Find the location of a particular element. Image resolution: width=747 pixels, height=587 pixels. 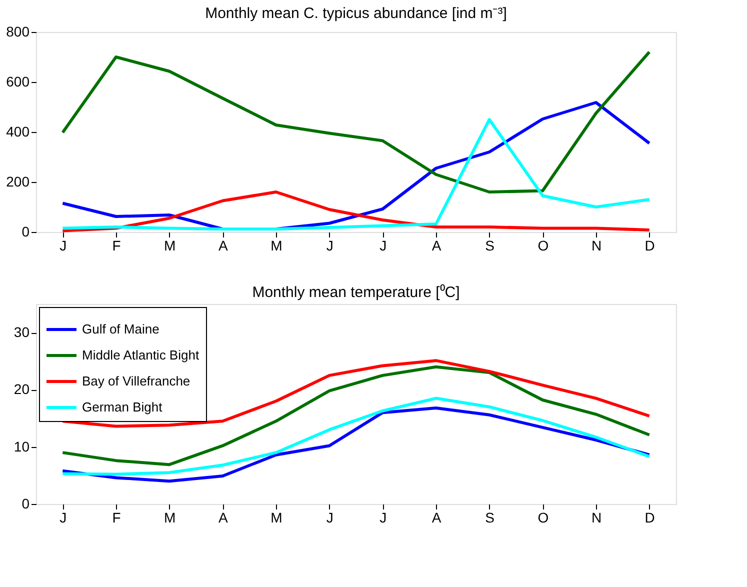

legend-label: German Bight is located at coordinates (122, 407).